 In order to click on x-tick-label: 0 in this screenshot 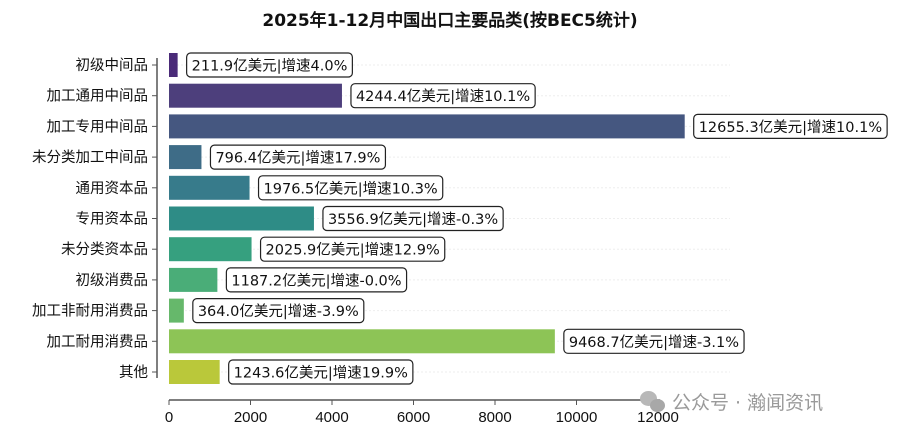, I will do `click(169, 417)`.